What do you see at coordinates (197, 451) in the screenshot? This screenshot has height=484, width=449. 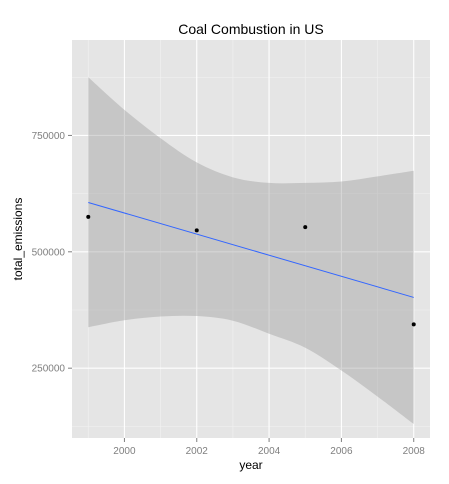 I see `x-tick-label: 2002` at bounding box center [197, 451].